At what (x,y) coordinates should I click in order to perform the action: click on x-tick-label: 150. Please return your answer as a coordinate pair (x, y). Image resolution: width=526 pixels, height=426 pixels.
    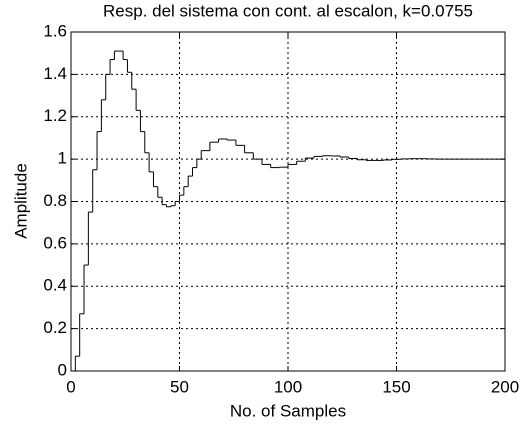
    Looking at the image, I should click on (396, 386).